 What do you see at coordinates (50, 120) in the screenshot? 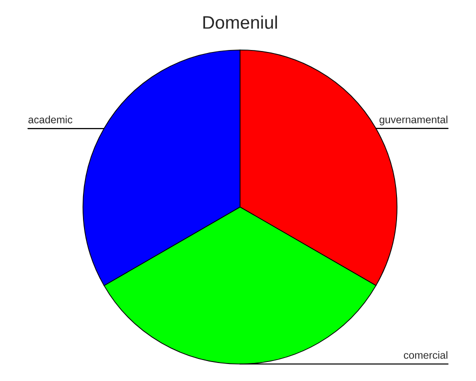
I see `slice-label: academic` at bounding box center [50, 120].